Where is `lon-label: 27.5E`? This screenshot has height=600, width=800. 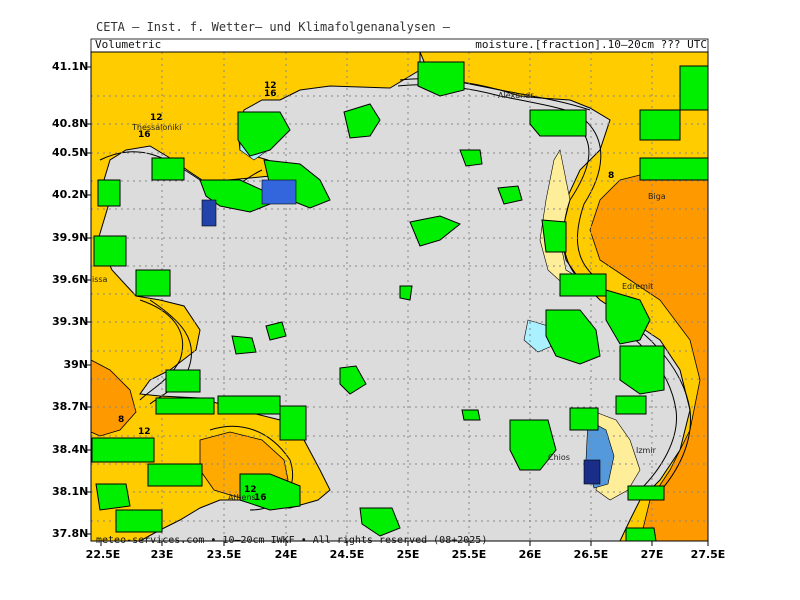 lon-label: 27.5E is located at coordinates (708, 554).